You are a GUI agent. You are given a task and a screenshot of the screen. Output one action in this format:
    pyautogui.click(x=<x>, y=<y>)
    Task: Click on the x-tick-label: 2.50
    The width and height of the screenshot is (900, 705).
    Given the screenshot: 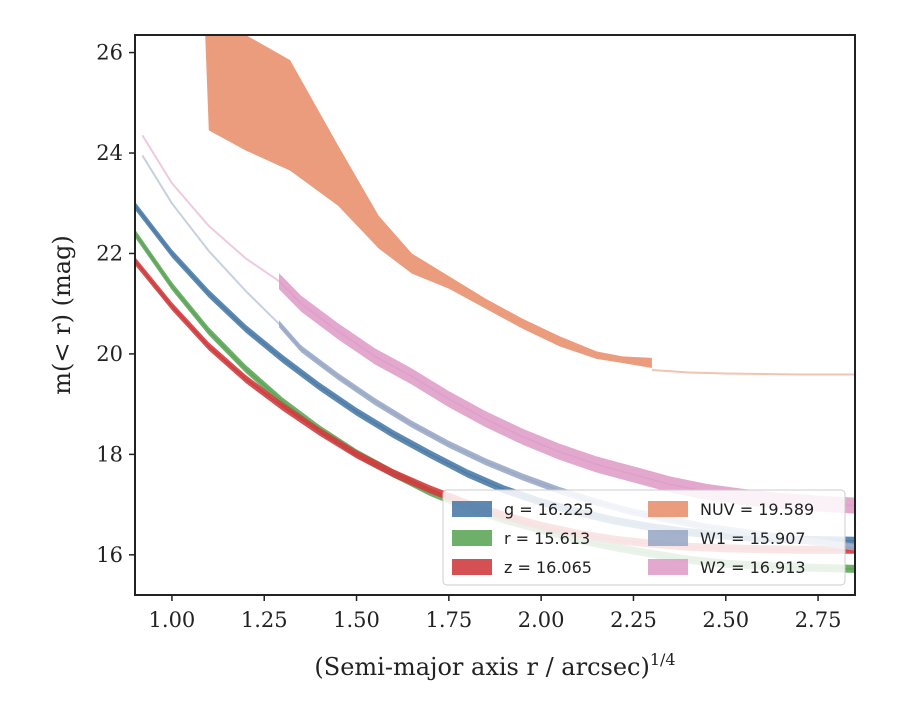 What is the action you would take?
    pyautogui.click(x=725, y=620)
    